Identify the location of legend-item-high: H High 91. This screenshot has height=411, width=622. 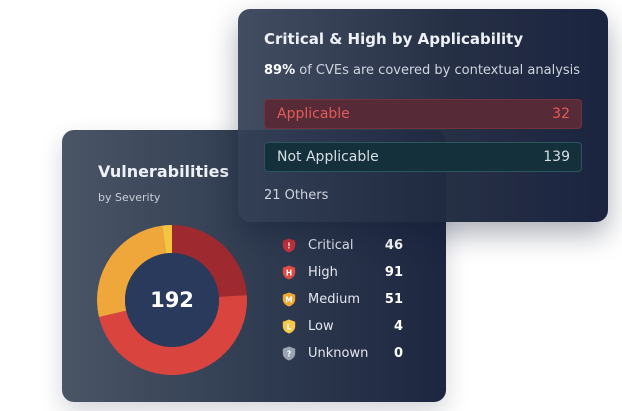
(344, 272).